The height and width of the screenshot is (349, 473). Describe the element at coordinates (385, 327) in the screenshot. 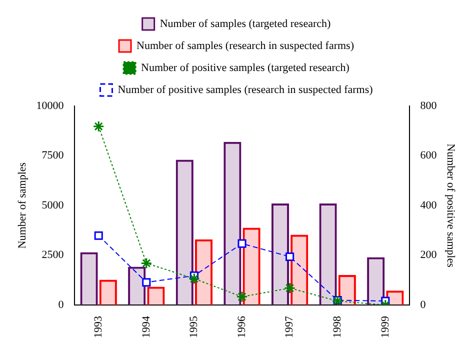

I see `x-tick-label: 1999` at that location.